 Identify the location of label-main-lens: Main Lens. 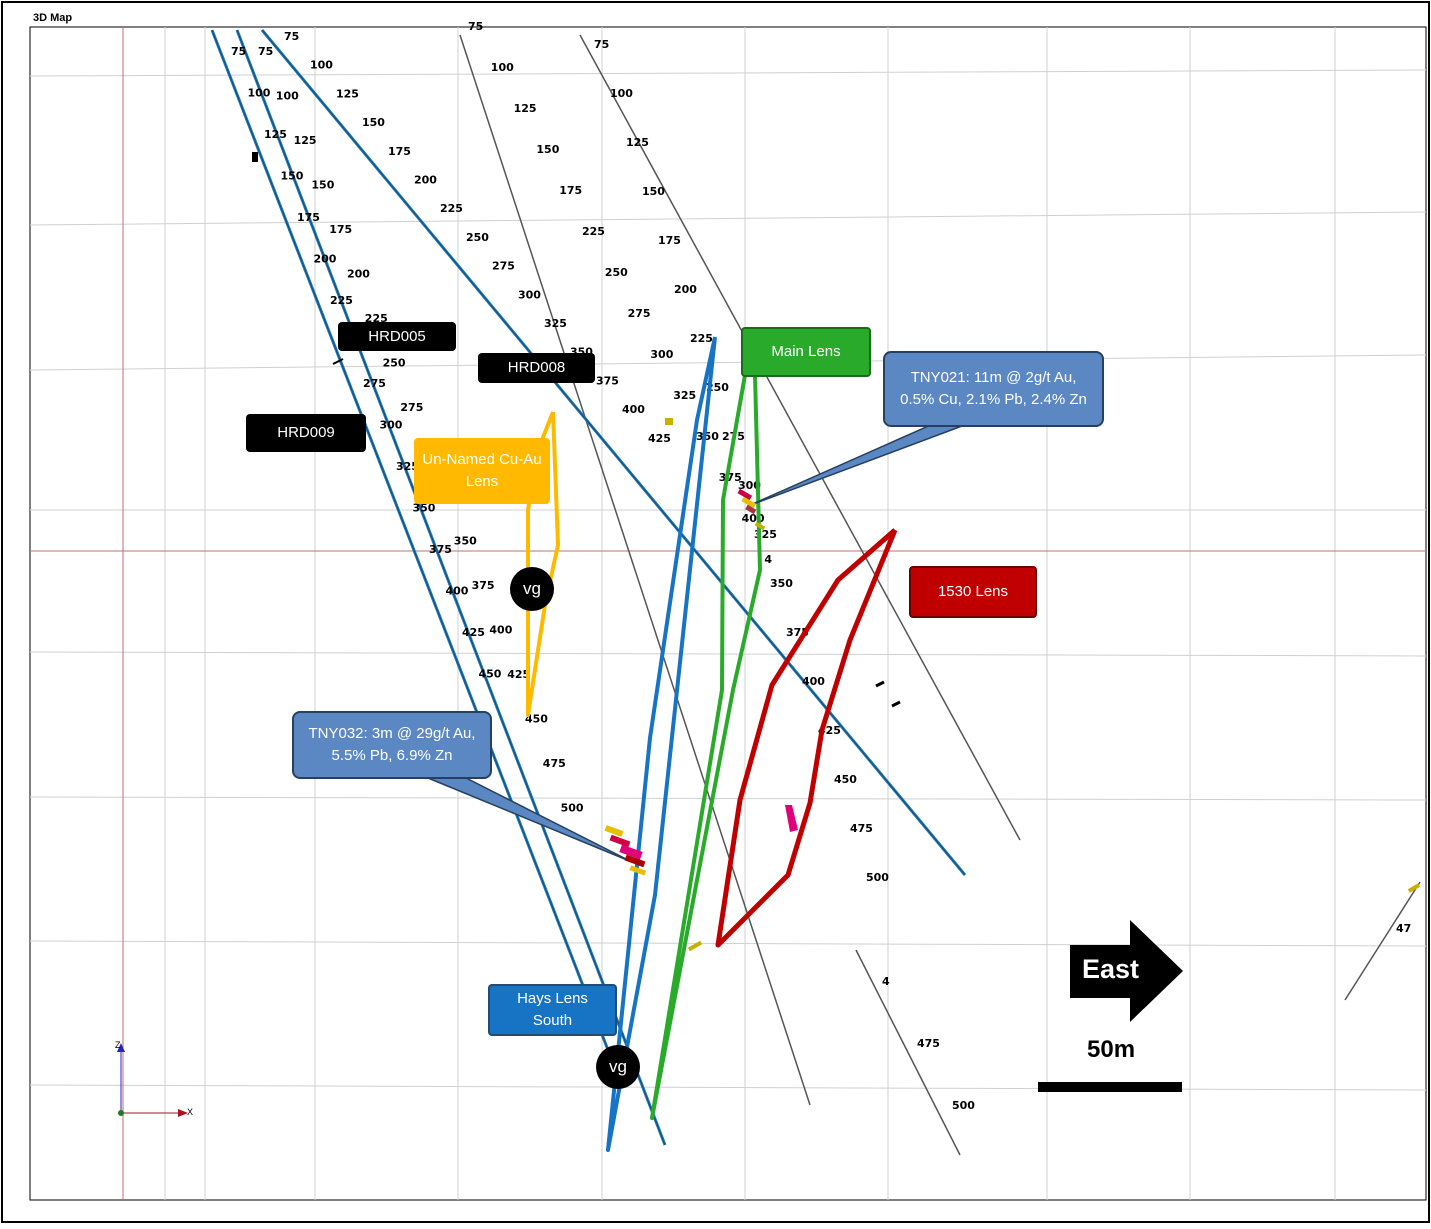
(806, 352).